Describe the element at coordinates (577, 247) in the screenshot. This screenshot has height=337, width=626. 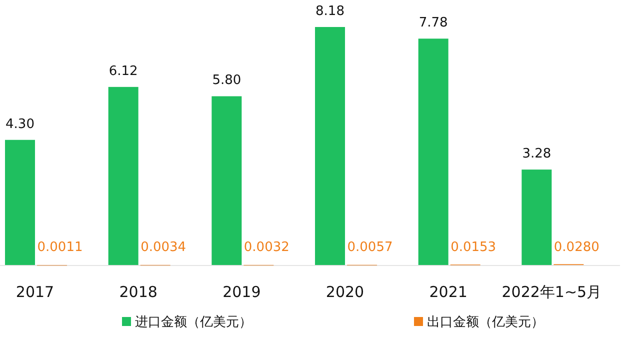
I see `data-label: 0.0280` at that location.